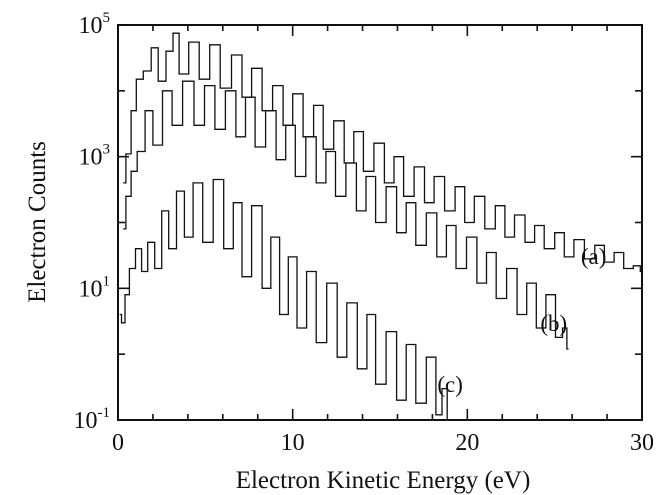  I want to click on y-tick-label: 10⁻¹, so click(92, 419).